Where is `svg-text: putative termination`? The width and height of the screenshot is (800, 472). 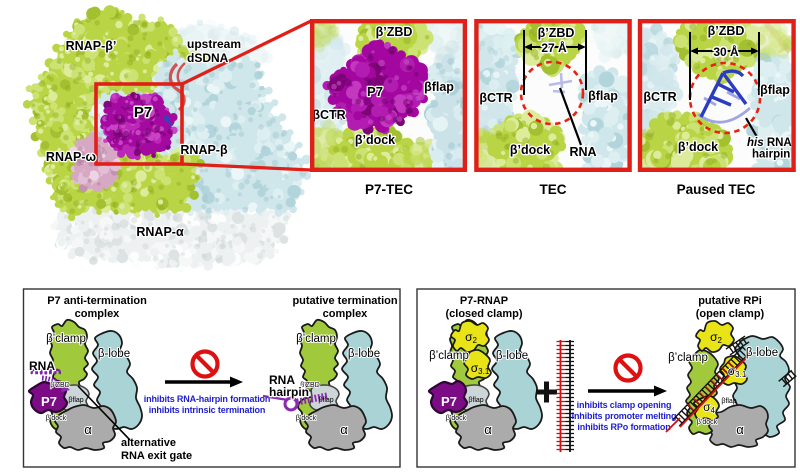
svg-text: putative termination is located at coordinates (344, 301).